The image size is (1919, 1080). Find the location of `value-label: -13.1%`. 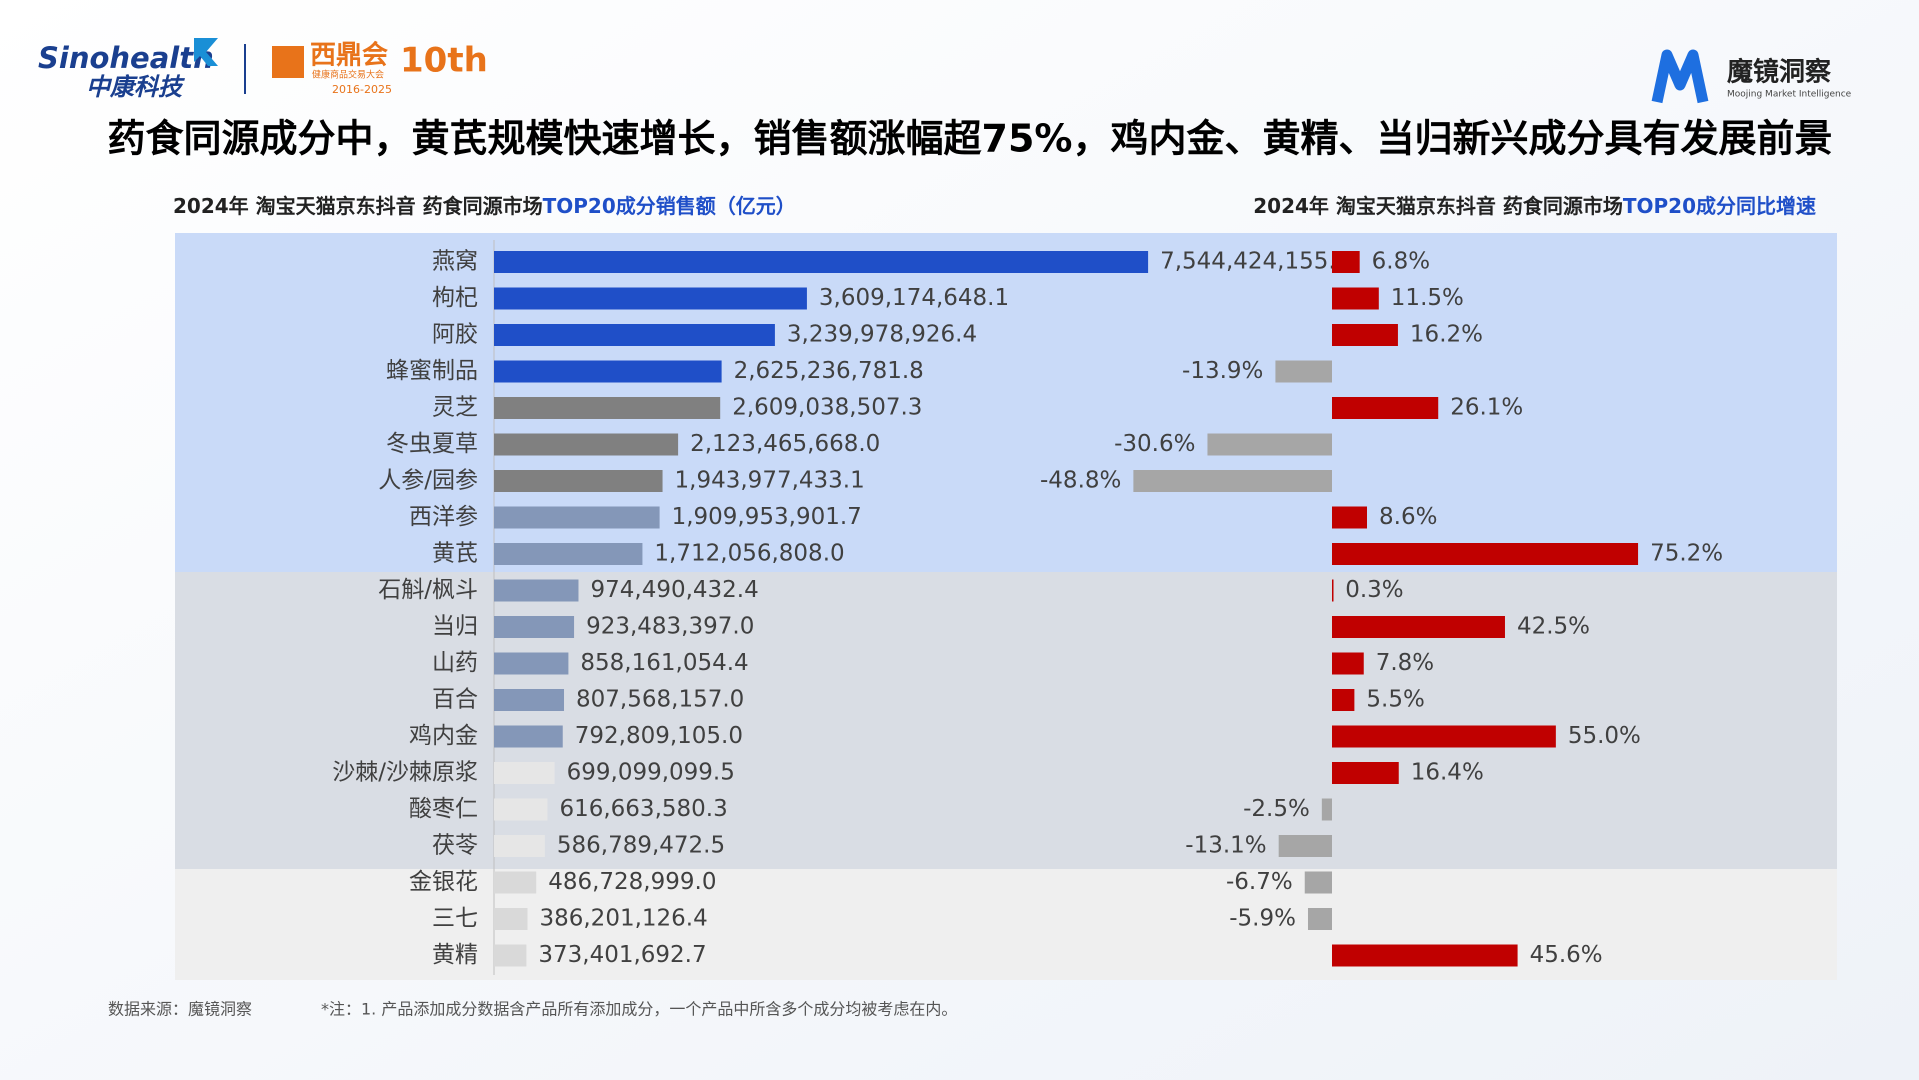

value-label: -13.1% is located at coordinates (1225, 846).